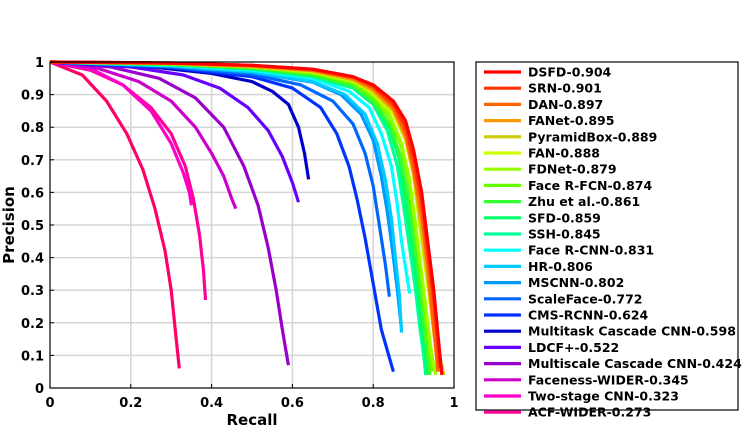 Image resolution: width=746 pixels, height=430 pixels. What do you see at coordinates (591, 250) in the screenshot?
I see `legend-entry-label: Face R-CNN-0.831` at bounding box center [591, 250].